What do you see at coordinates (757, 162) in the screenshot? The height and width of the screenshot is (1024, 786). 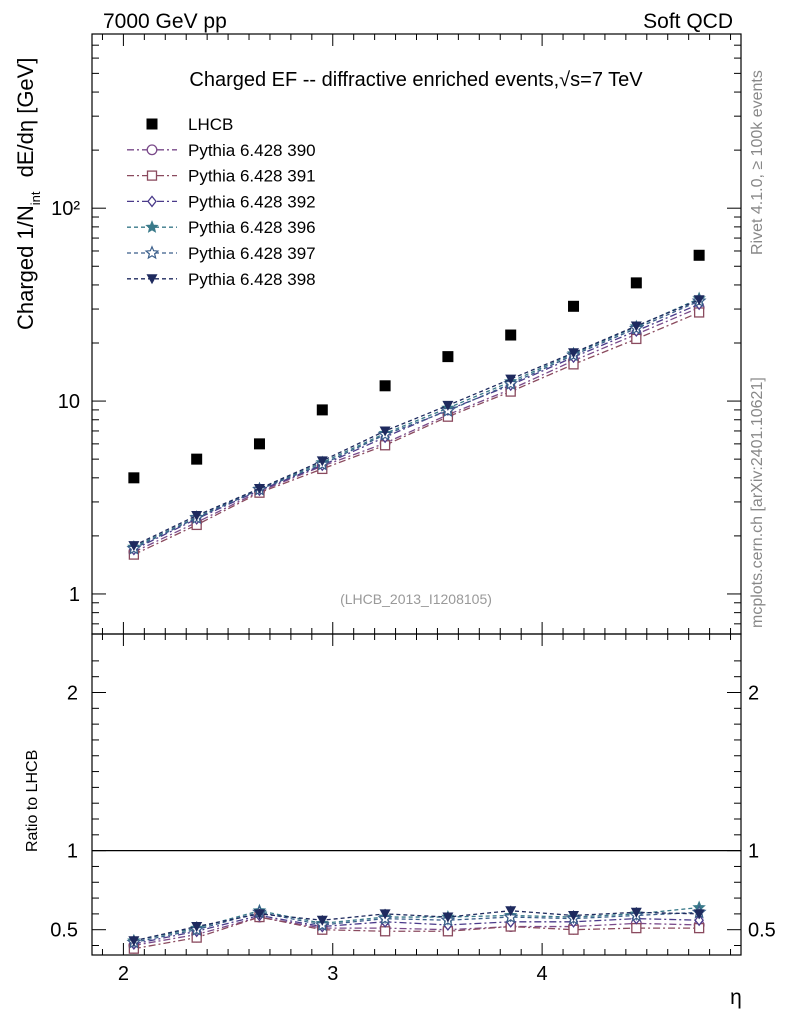 I see `rivet-version-label: Rivet 4.1.0, ≥ 100k events` at bounding box center [757, 162].